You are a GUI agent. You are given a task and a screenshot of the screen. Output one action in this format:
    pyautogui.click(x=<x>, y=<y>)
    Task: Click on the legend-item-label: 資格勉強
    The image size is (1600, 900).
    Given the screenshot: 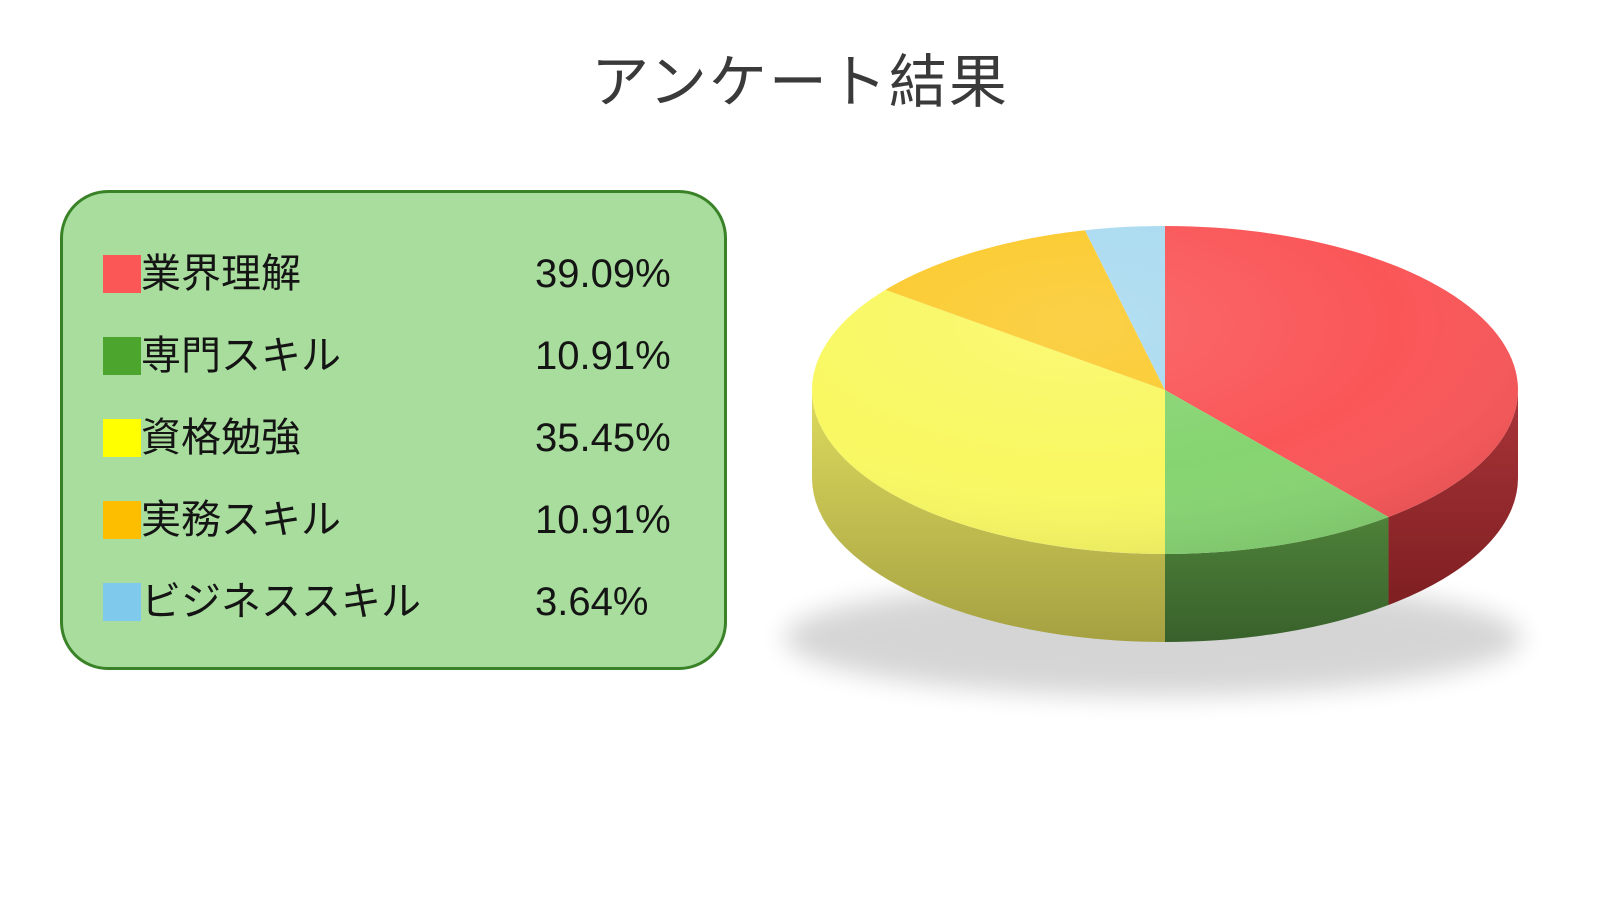 What is the action you would take?
    pyautogui.click(x=221, y=438)
    